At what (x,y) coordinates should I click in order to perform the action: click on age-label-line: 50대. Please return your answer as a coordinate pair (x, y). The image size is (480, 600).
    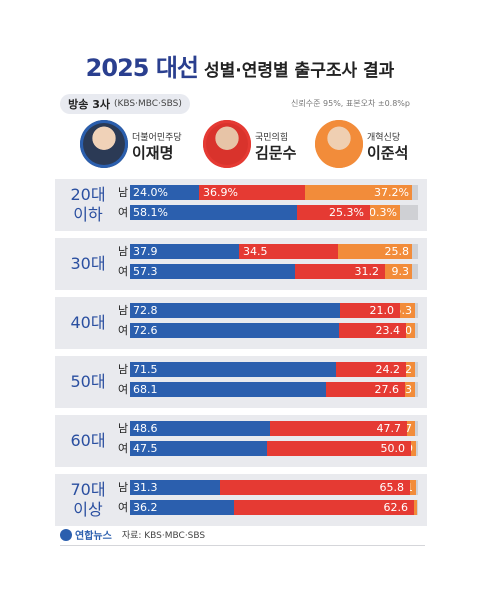
    Looking at the image, I should click on (88, 381).